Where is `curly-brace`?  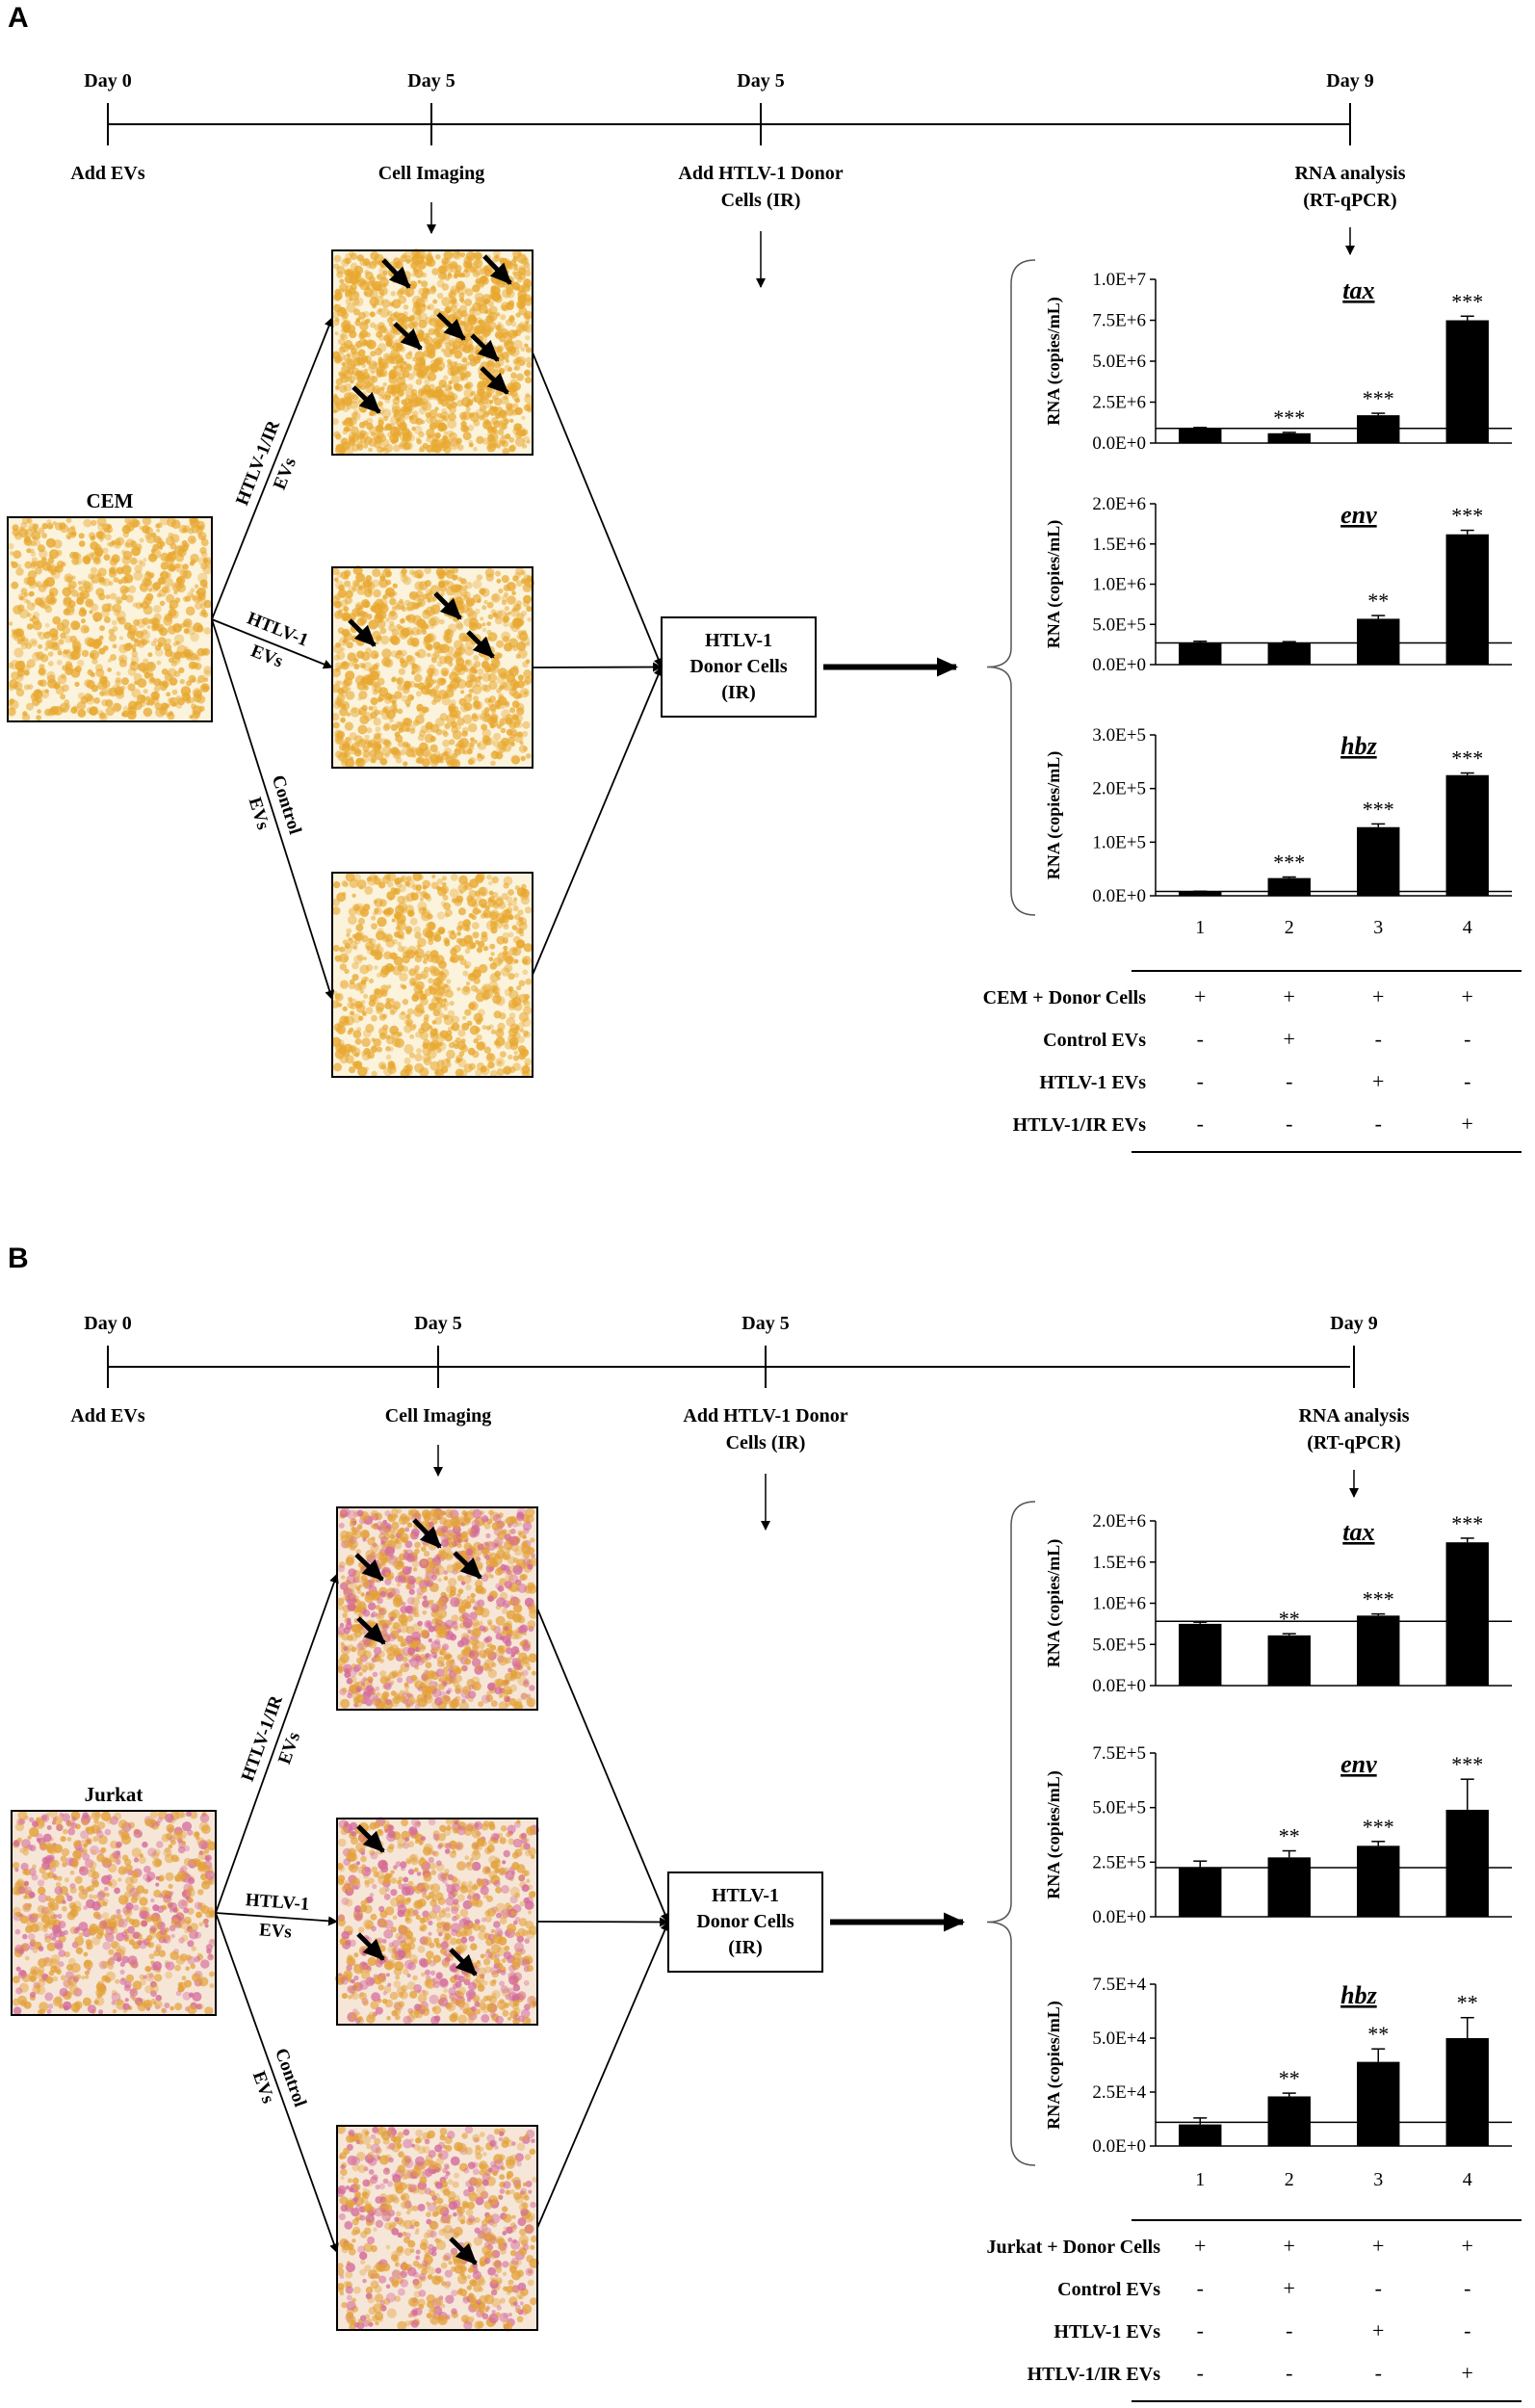
curly-brace is located at coordinates (1011, 587).